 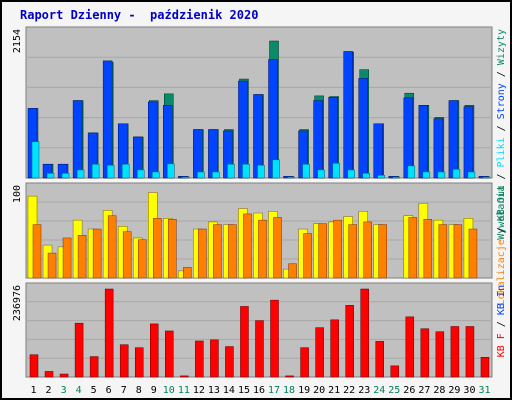 I want to click on legend-entry: Strony, so click(x=501, y=101).